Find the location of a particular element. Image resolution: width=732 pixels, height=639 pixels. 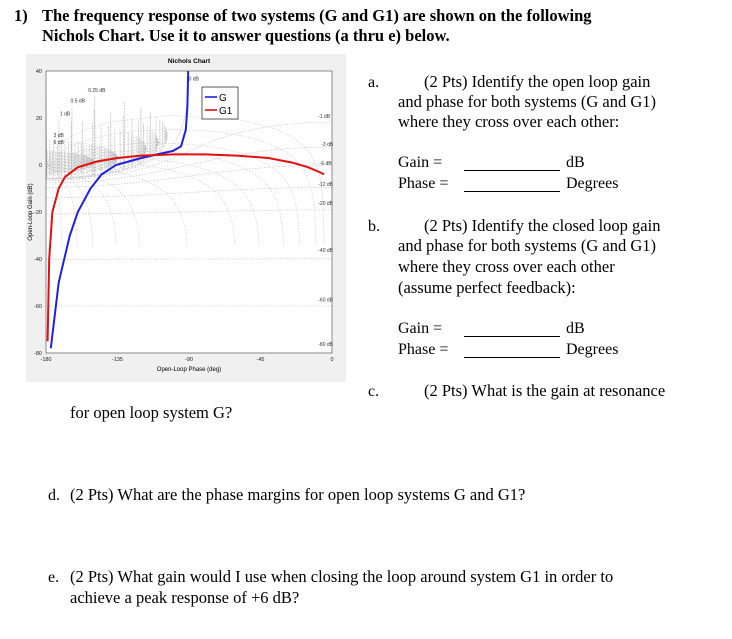

series-line-g1 is located at coordinates (185, 247).